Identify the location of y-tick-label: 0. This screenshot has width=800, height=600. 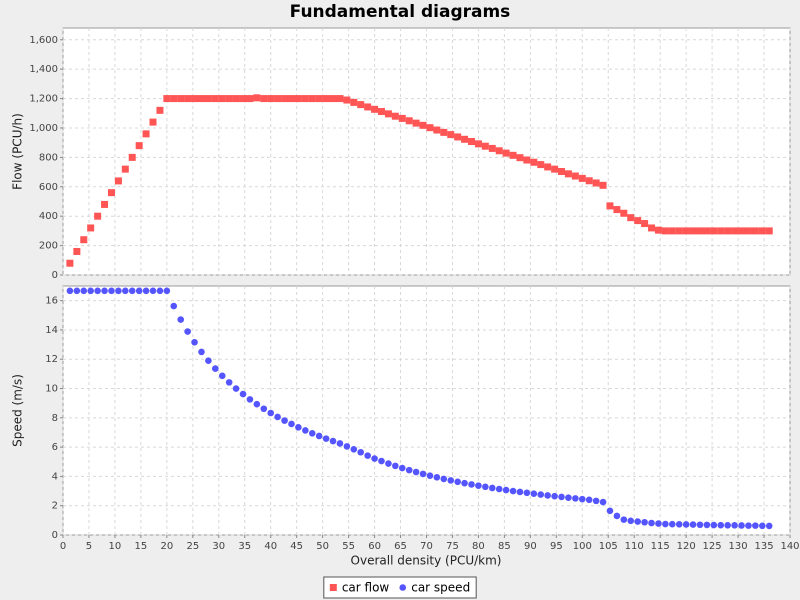
(55, 275).